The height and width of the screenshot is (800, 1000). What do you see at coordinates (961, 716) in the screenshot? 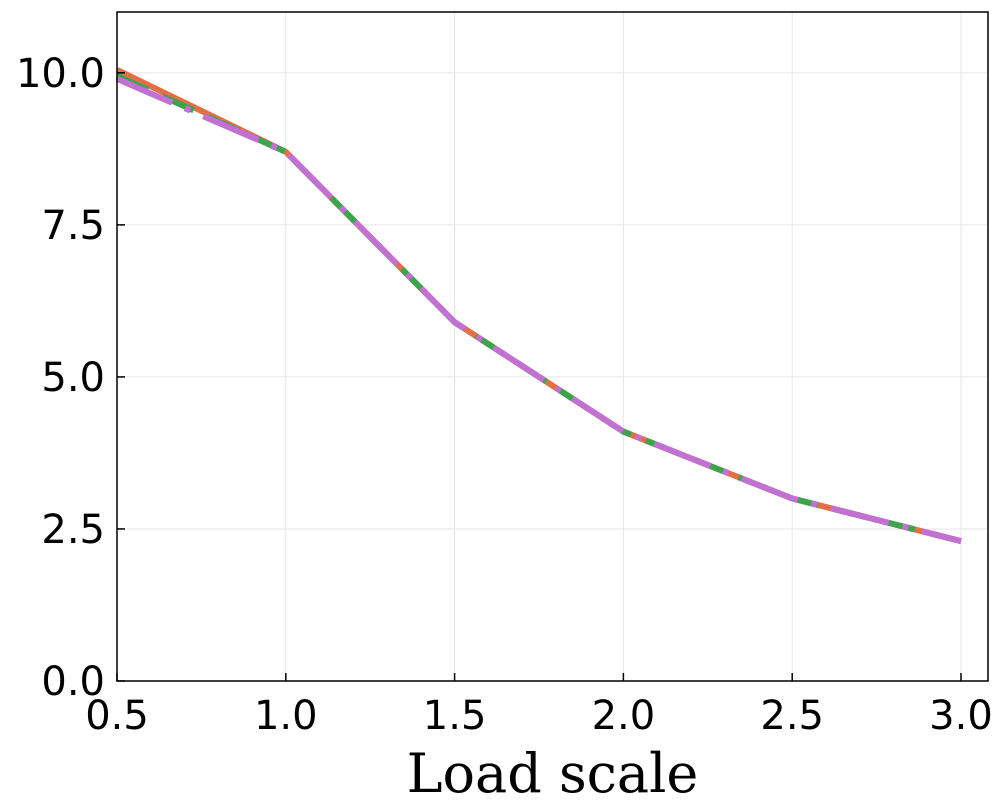
I see `x-tick-label: 3.0` at bounding box center [961, 716].